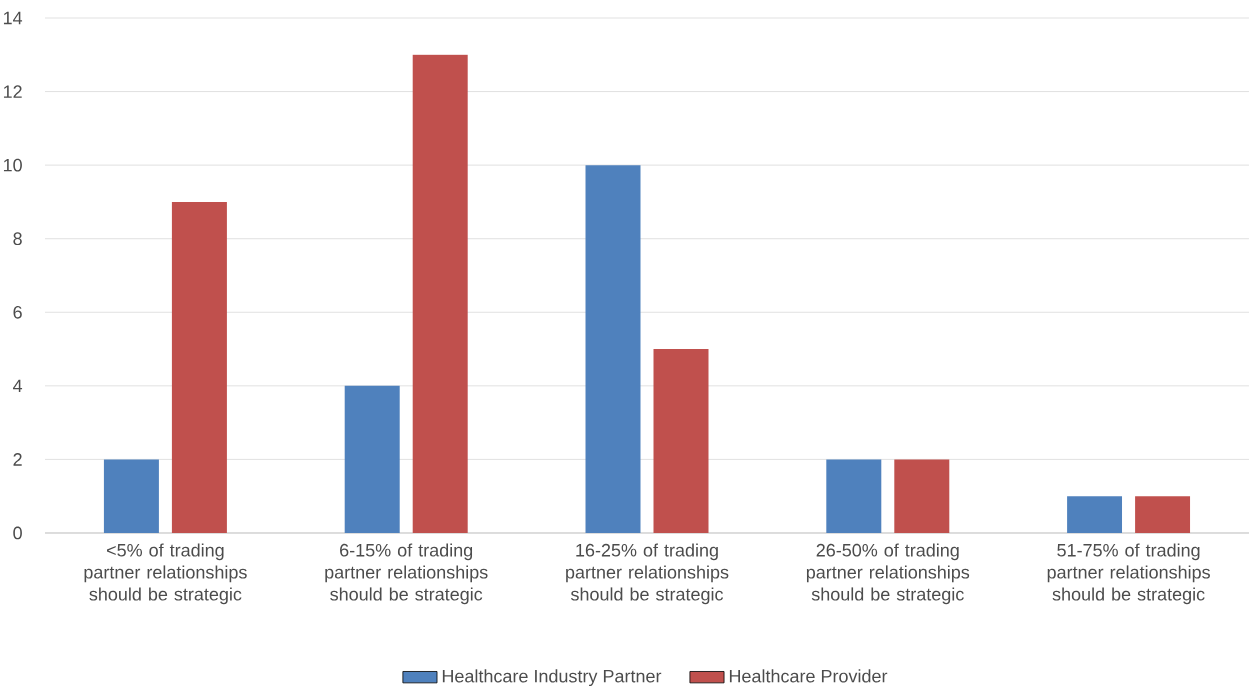  I want to click on y-tick-label: 0, so click(17, 533).